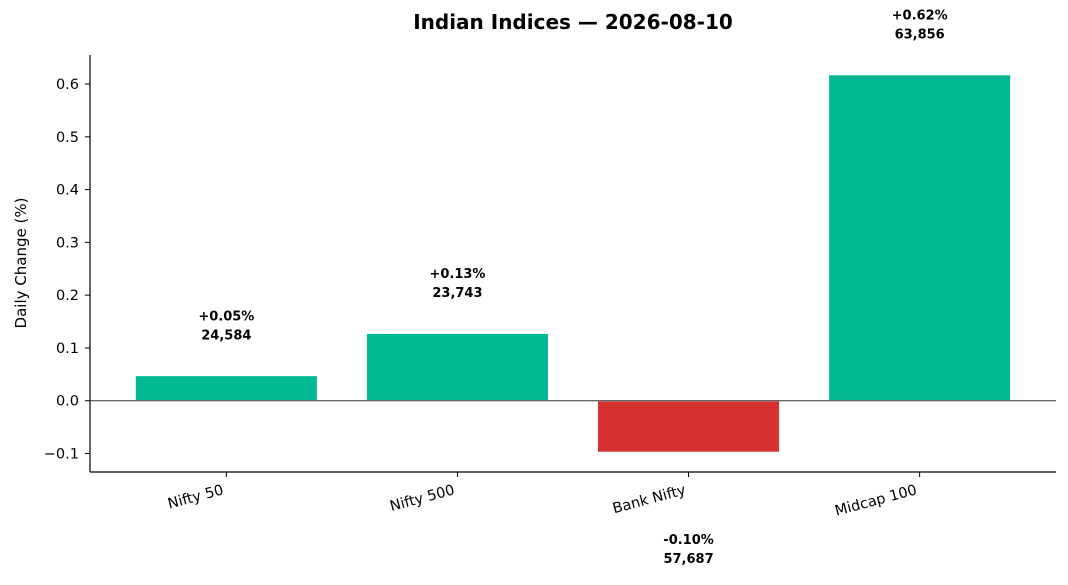 This screenshot has height=585, width=1068. Describe the element at coordinates (21, 263) in the screenshot. I see `y-axis-label: Daily Change (%)` at that location.